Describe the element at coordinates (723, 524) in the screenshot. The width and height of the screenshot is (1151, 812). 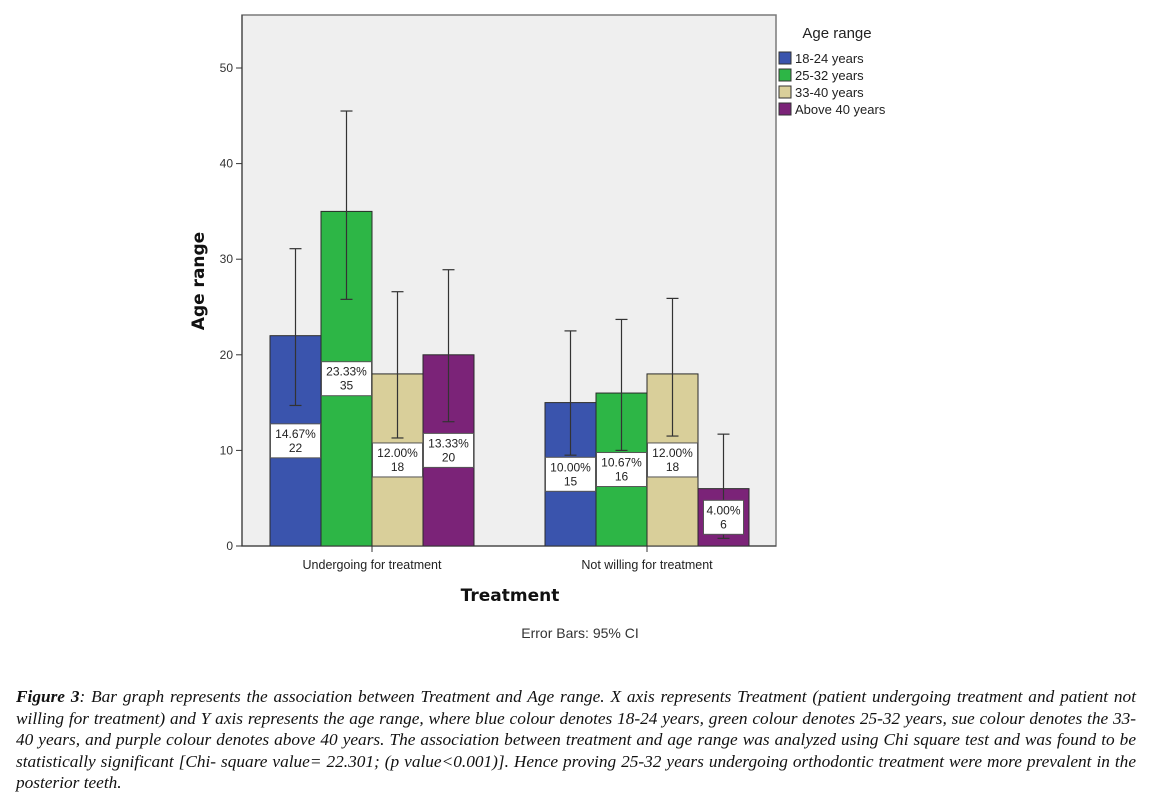
I see `data-label-count: 6` at that location.